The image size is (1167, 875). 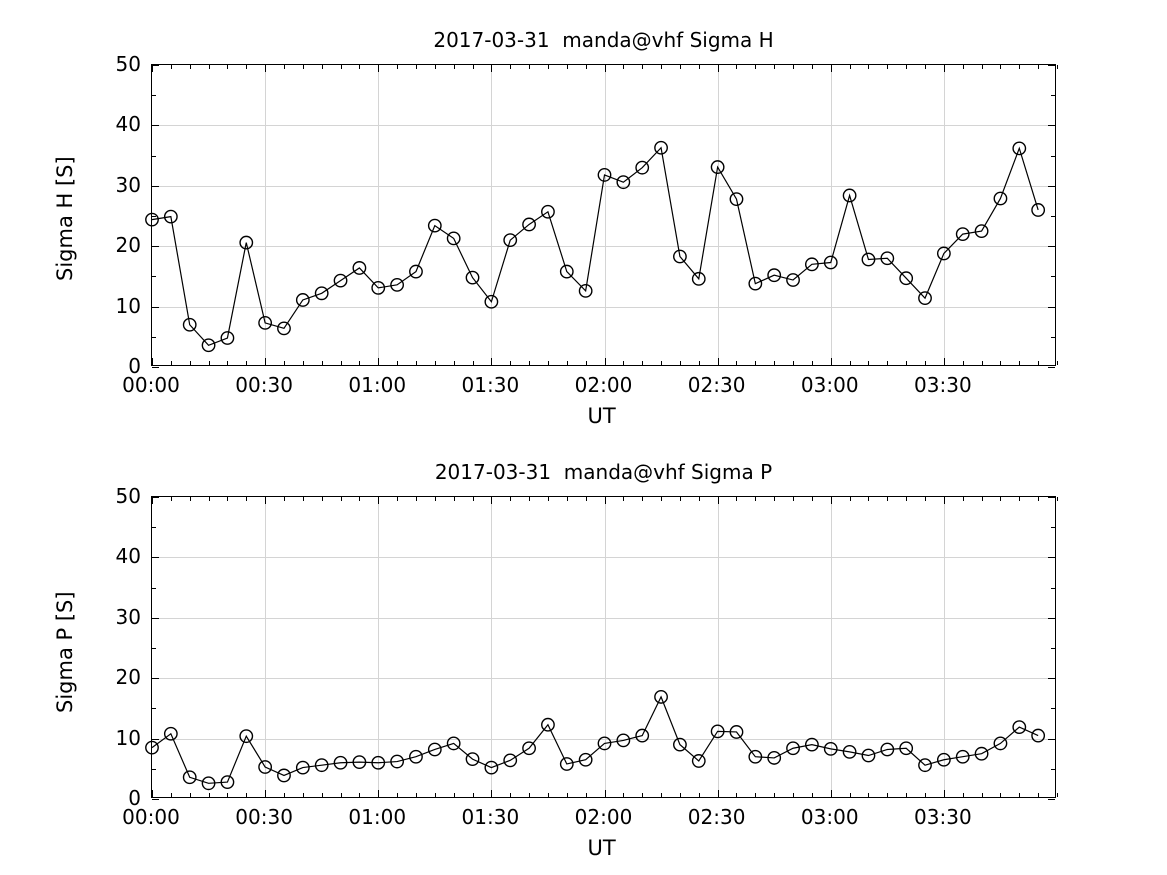 What do you see at coordinates (601, 416) in the screenshot?
I see `x-axis-label-sigma-h: UT` at bounding box center [601, 416].